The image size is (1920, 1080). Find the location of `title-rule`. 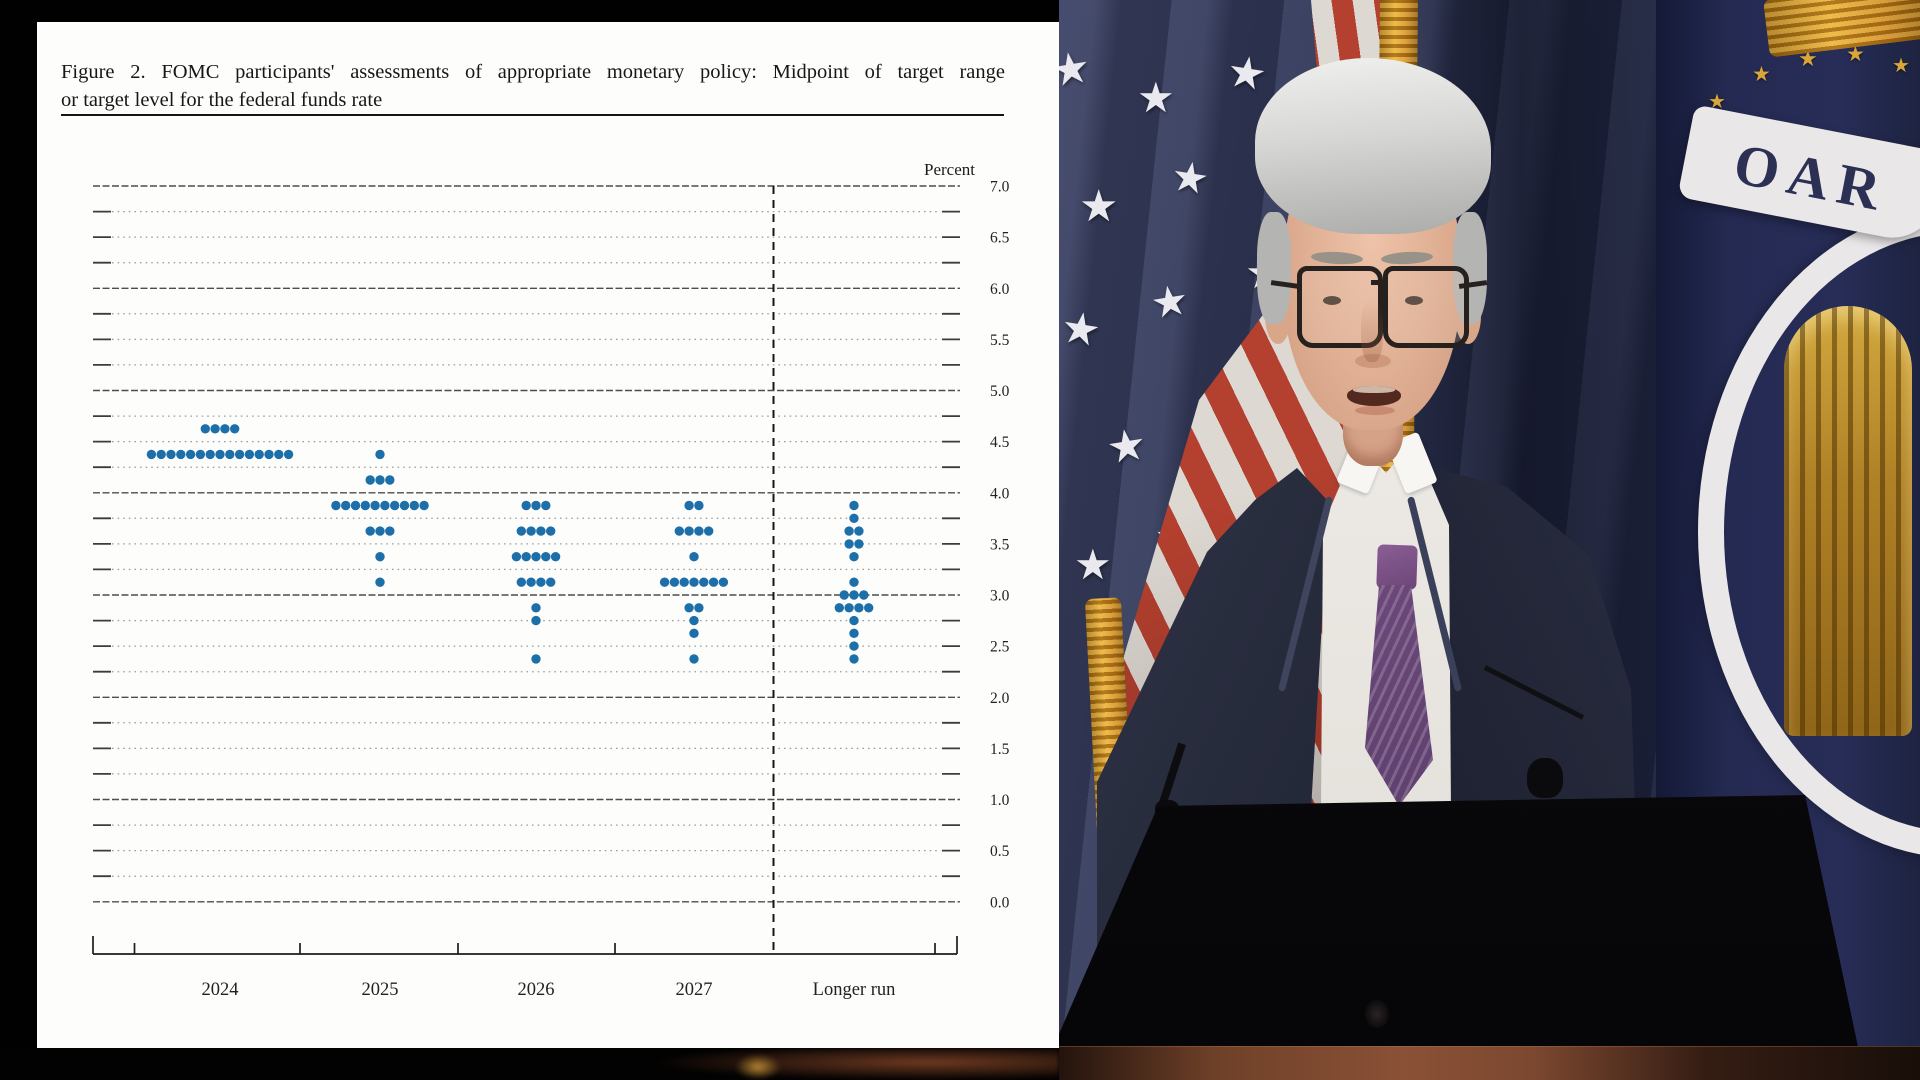

title-rule is located at coordinates (532, 115).